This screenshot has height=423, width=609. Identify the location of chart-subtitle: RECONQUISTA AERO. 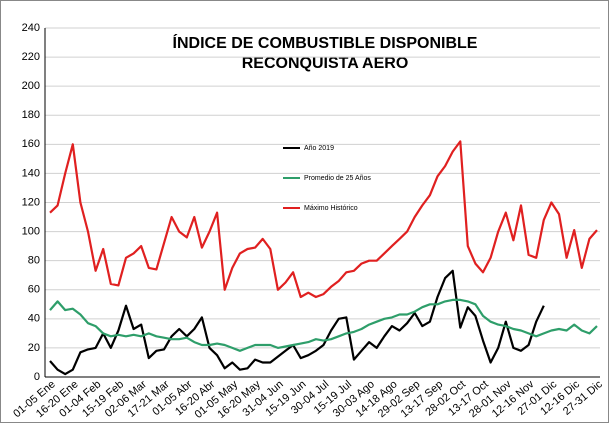
(325, 63).